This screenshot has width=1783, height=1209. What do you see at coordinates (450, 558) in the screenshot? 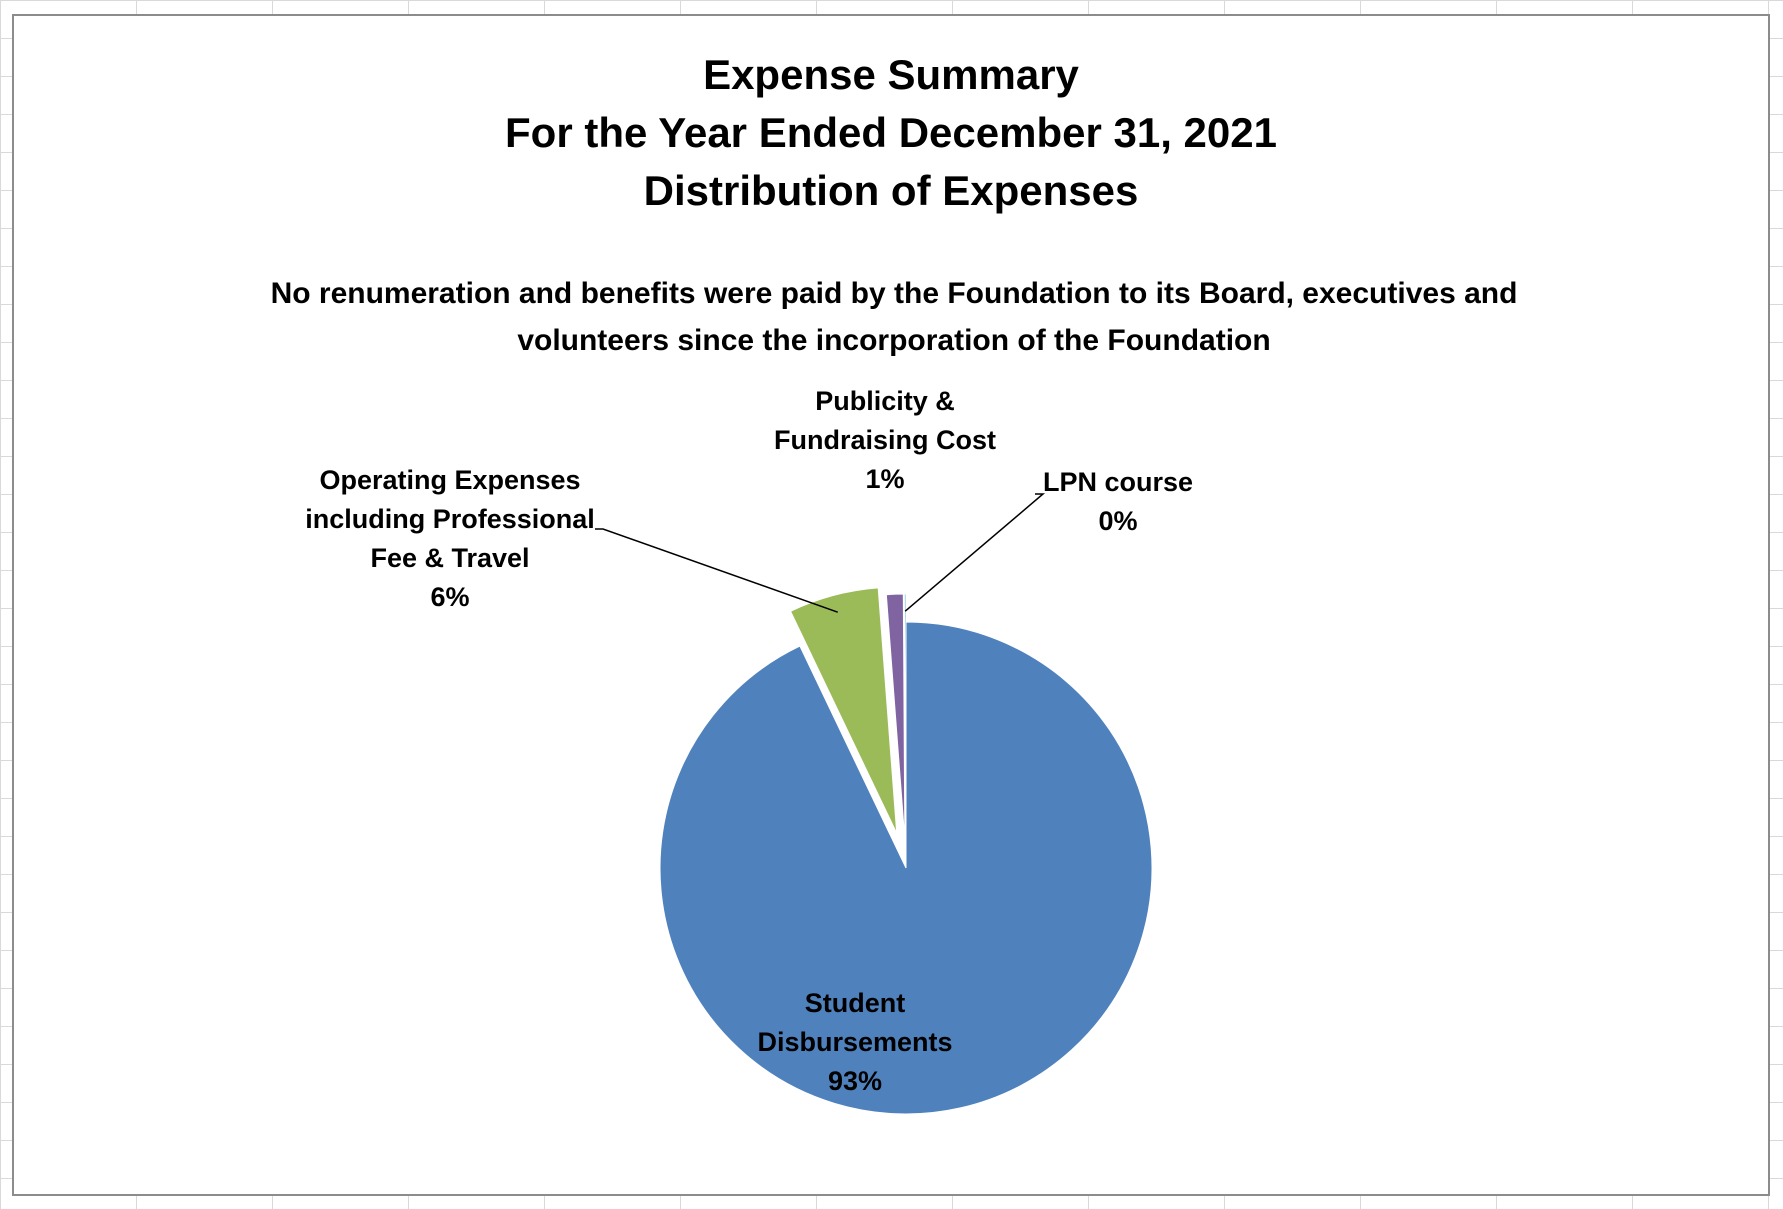
I see `label-operating-line-3: Fee & Travel` at bounding box center [450, 558].